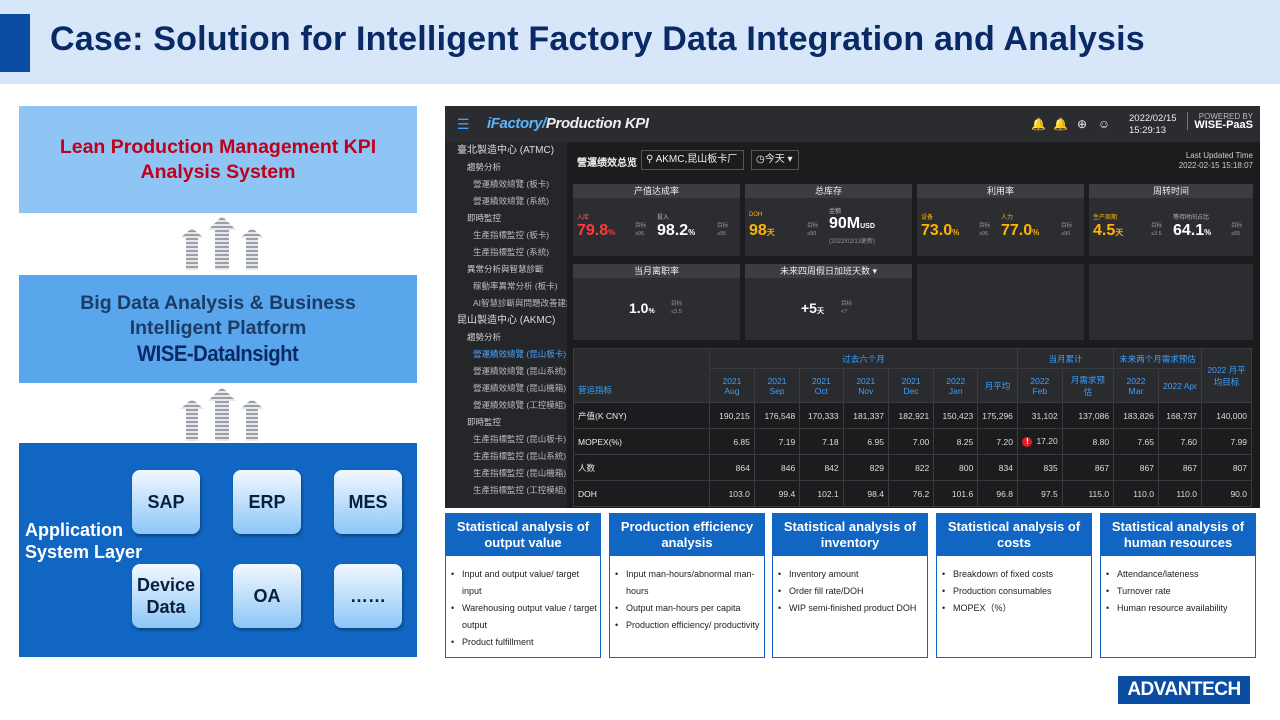  What do you see at coordinates (523, 535) in the screenshot?
I see `category-title: Statistical analysis of output value` at bounding box center [523, 535].